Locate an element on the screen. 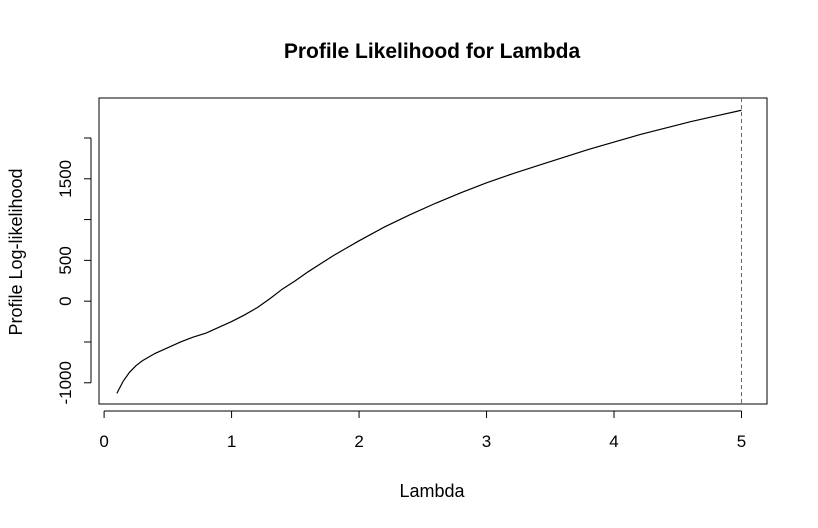  x-tick-label: 5 is located at coordinates (741, 441).